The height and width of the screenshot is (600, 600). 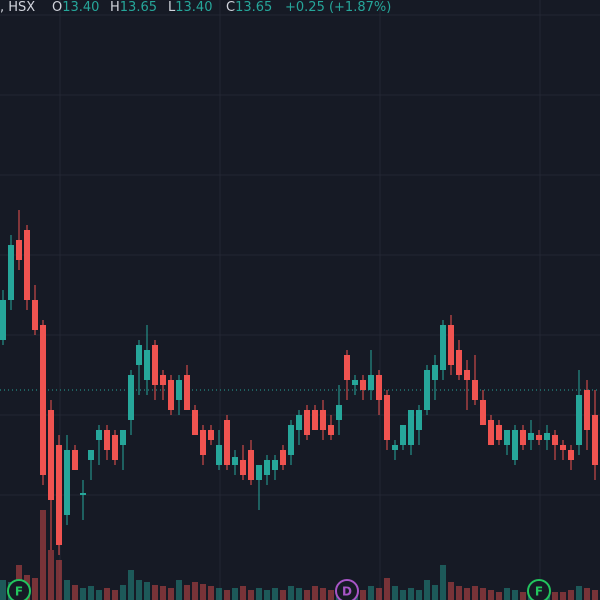 I want to click on legend-change: +0.25 (+1.87%), so click(x=338, y=7).